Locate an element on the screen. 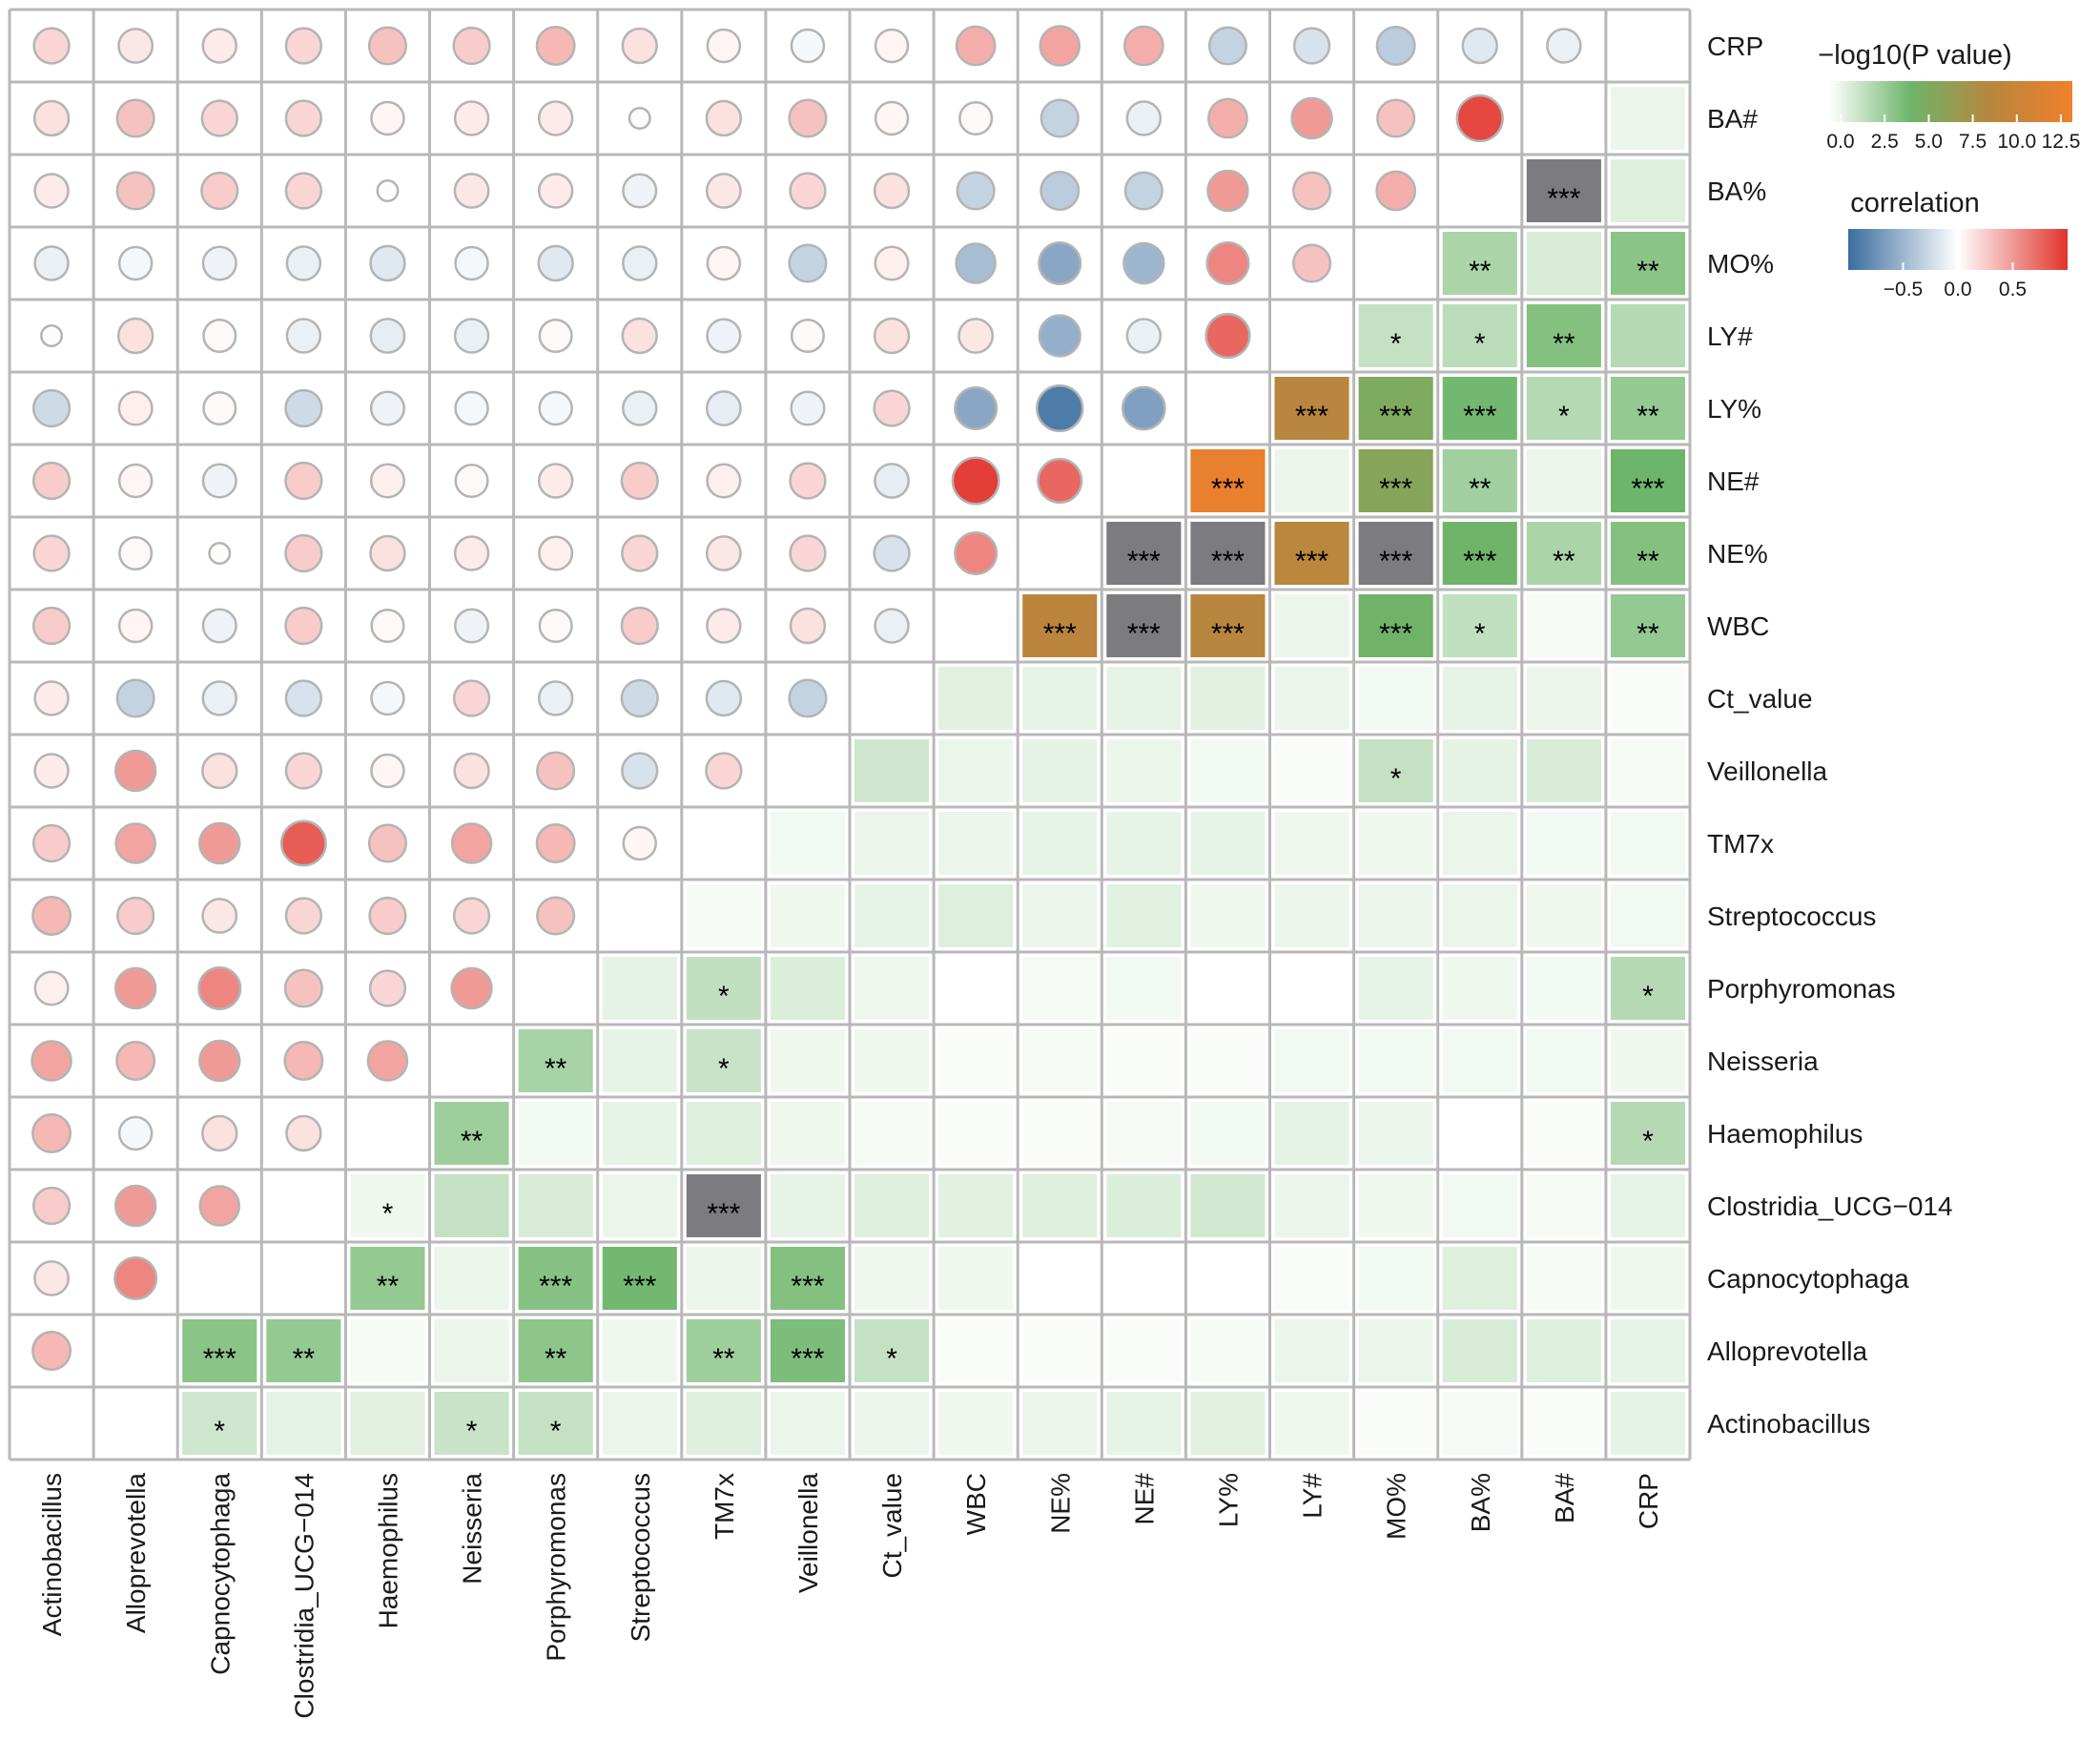 Image resolution: width=2100 pixels, height=1740 pixels. row-label: BA# is located at coordinates (1732, 119).